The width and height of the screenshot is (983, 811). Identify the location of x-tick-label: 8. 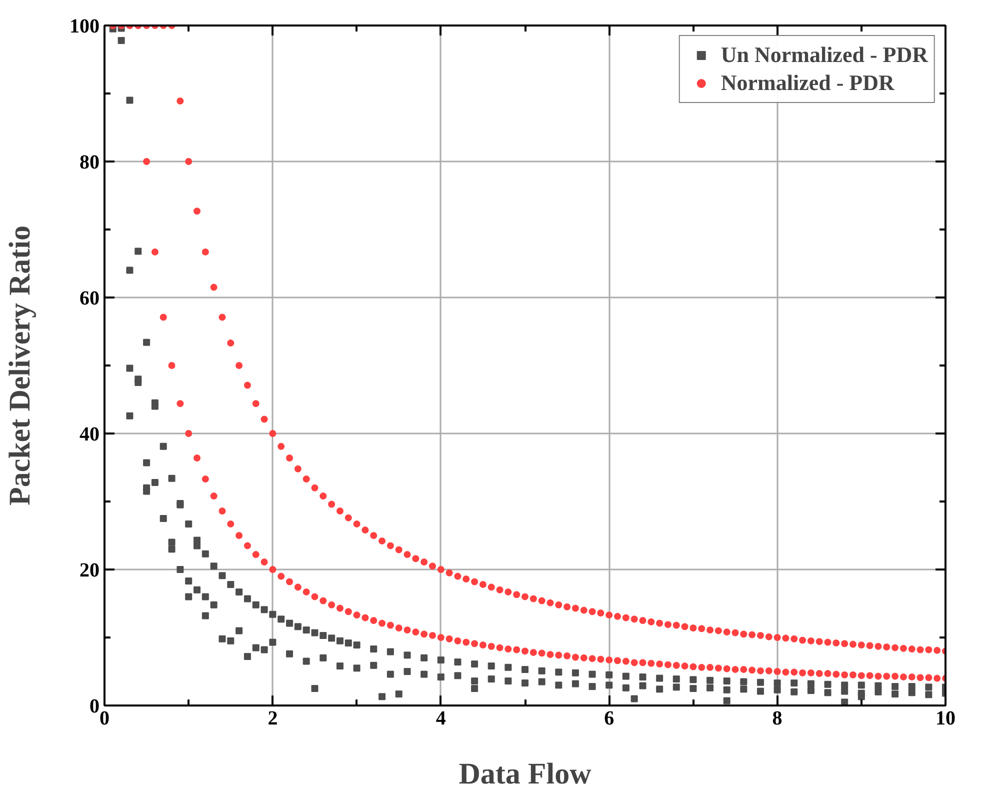
(777, 719).